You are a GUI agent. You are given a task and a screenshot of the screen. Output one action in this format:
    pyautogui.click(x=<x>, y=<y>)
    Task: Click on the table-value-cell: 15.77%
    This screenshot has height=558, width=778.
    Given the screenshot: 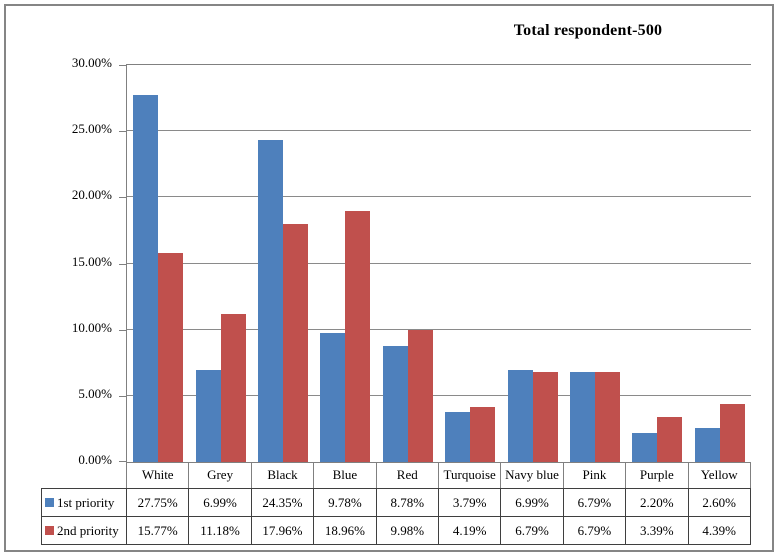 What is the action you would take?
    pyautogui.click(x=158, y=531)
    